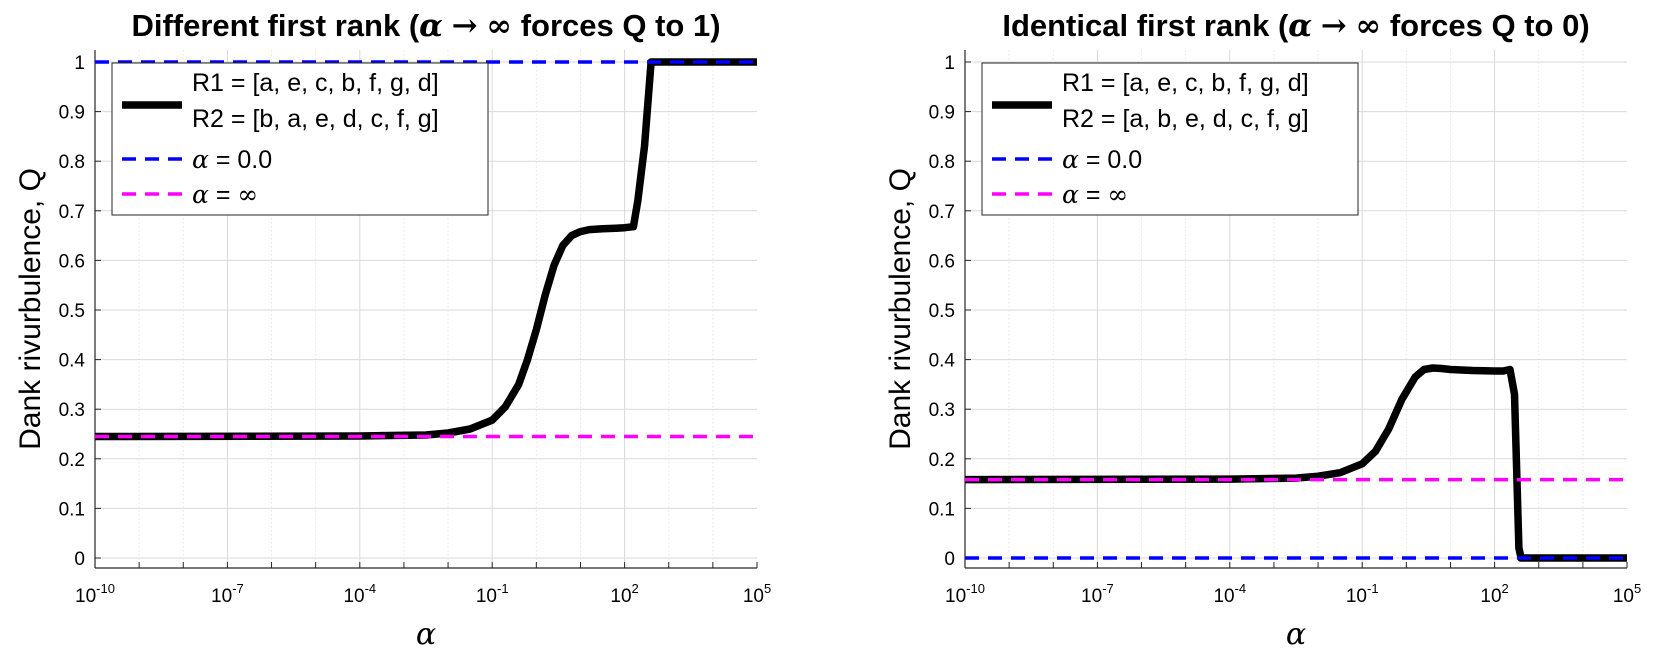  I want to click on legend-label-r2: R2 = [b, a, e, d, c, f, g], so click(315, 119).